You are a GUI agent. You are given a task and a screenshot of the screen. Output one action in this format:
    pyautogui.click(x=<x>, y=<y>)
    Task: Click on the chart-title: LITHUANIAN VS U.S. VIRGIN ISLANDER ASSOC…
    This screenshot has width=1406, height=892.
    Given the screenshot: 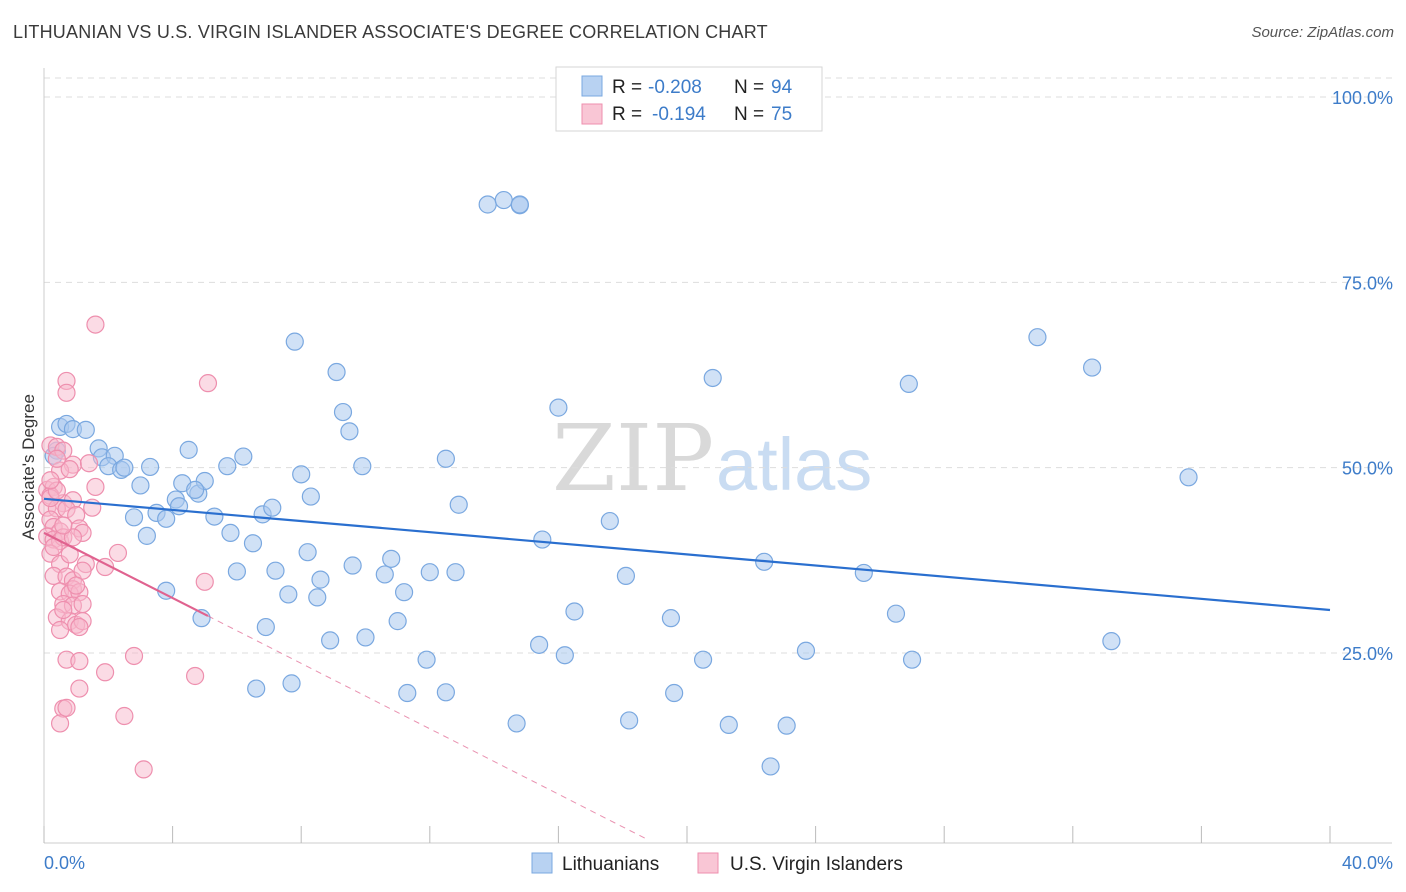 What is the action you would take?
    pyautogui.click(x=390, y=32)
    